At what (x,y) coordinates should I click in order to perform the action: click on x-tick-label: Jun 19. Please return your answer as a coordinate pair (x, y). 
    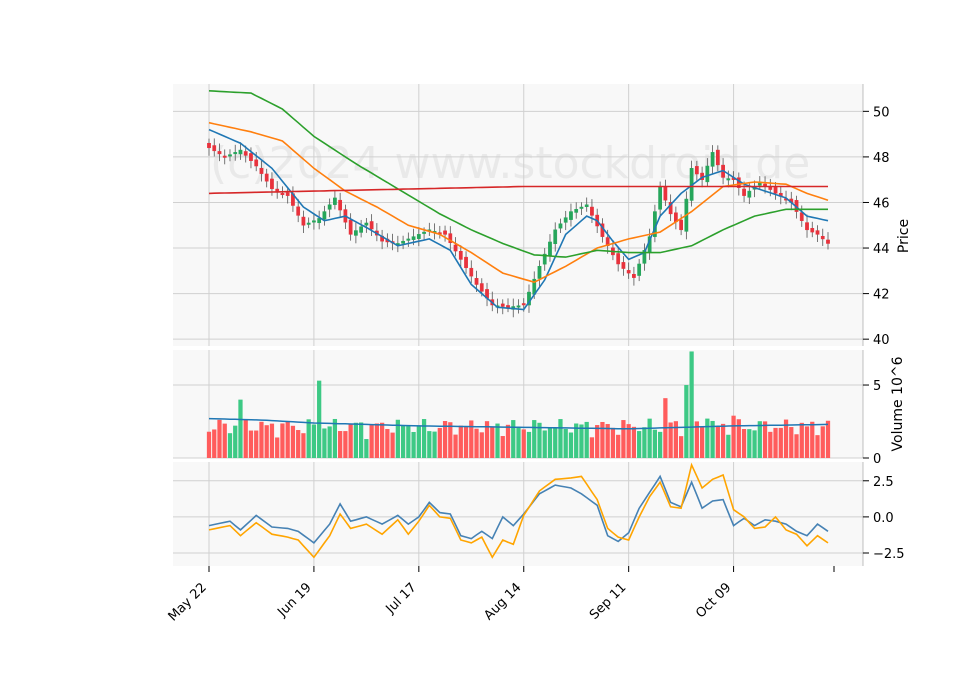
    Looking at the image, I should click on (294, 600).